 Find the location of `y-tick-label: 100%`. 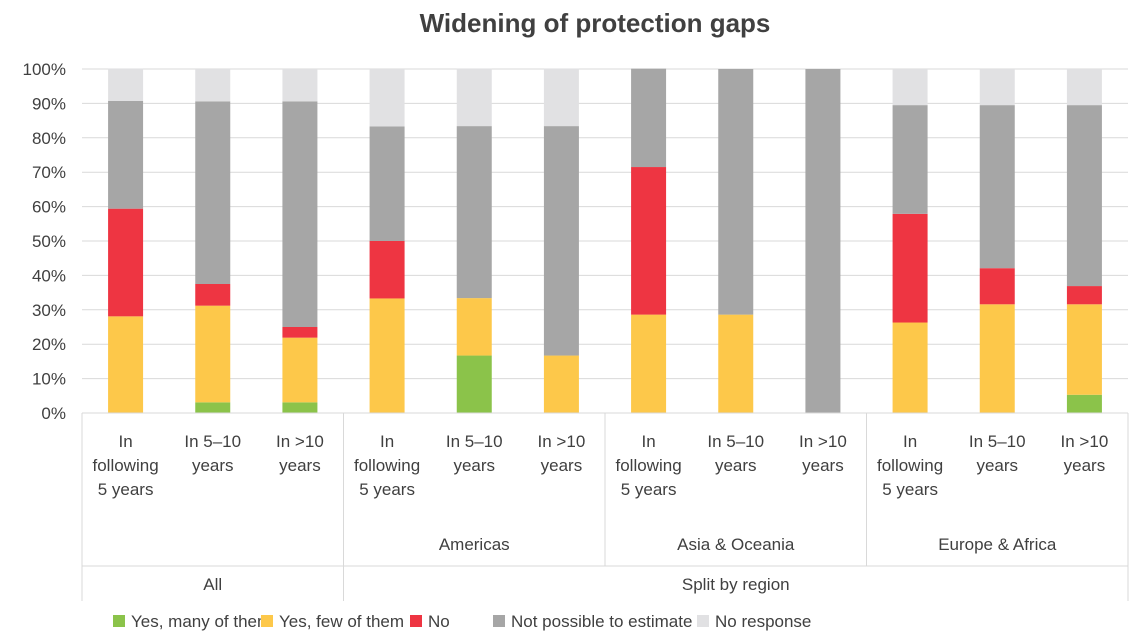

y-tick-label: 100% is located at coordinates (44, 69).